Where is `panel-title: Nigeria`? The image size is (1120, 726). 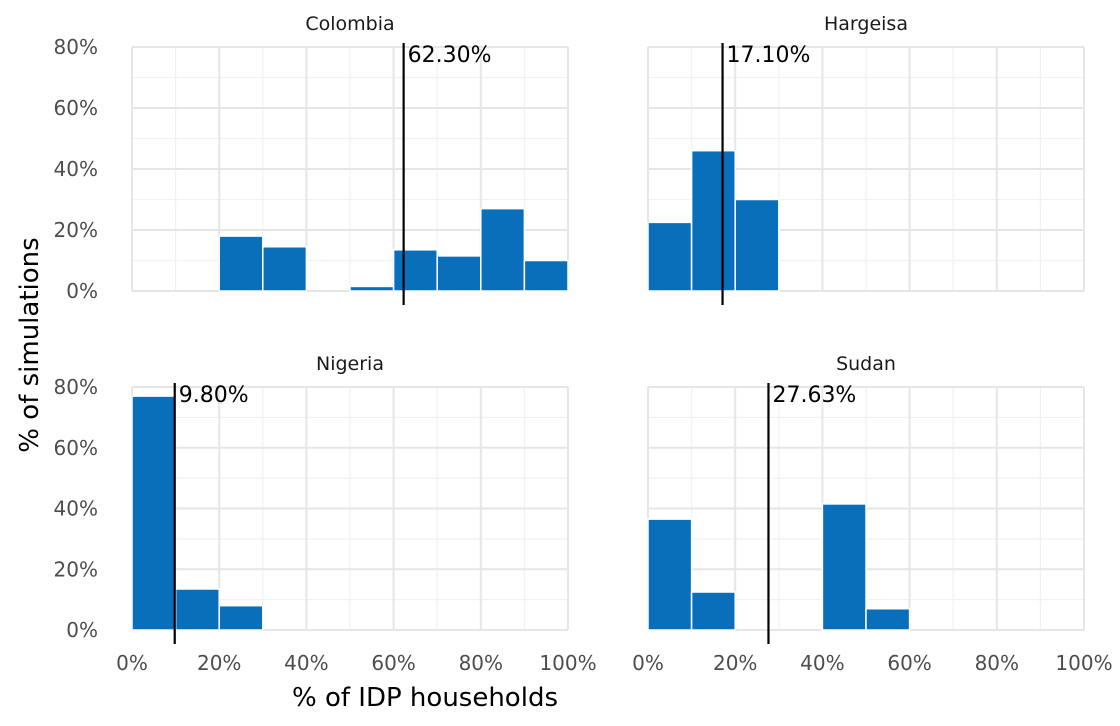 panel-title: Nigeria is located at coordinates (350, 364).